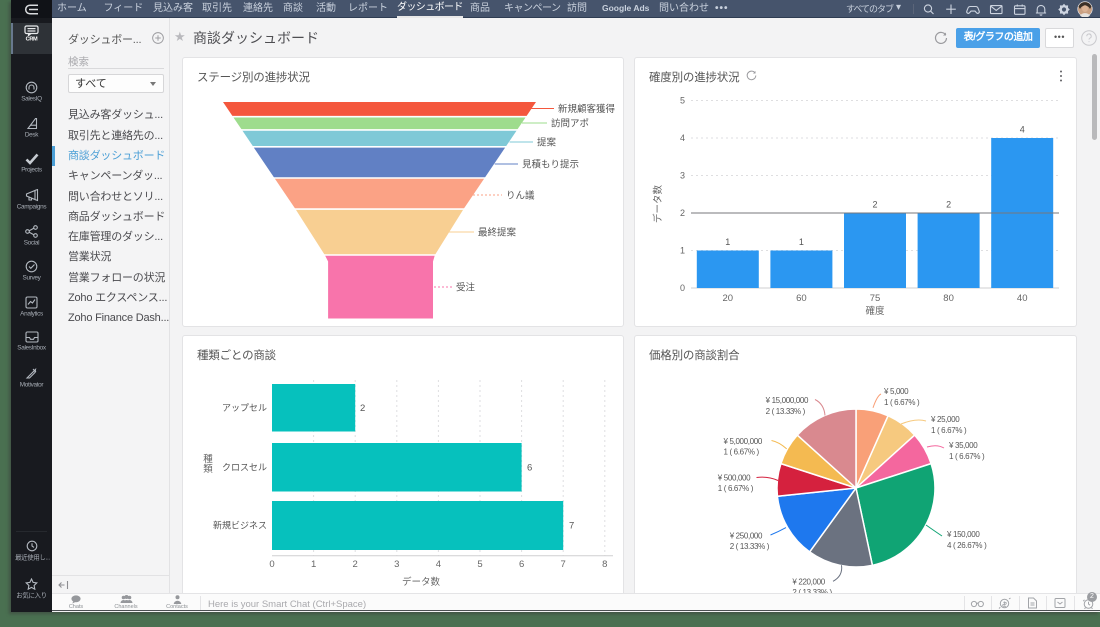 This screenshot has height=627, width=1100. Describe the element at coordinates (466, 288) in the screenshot. I see `svg-text: 受注` at that location.